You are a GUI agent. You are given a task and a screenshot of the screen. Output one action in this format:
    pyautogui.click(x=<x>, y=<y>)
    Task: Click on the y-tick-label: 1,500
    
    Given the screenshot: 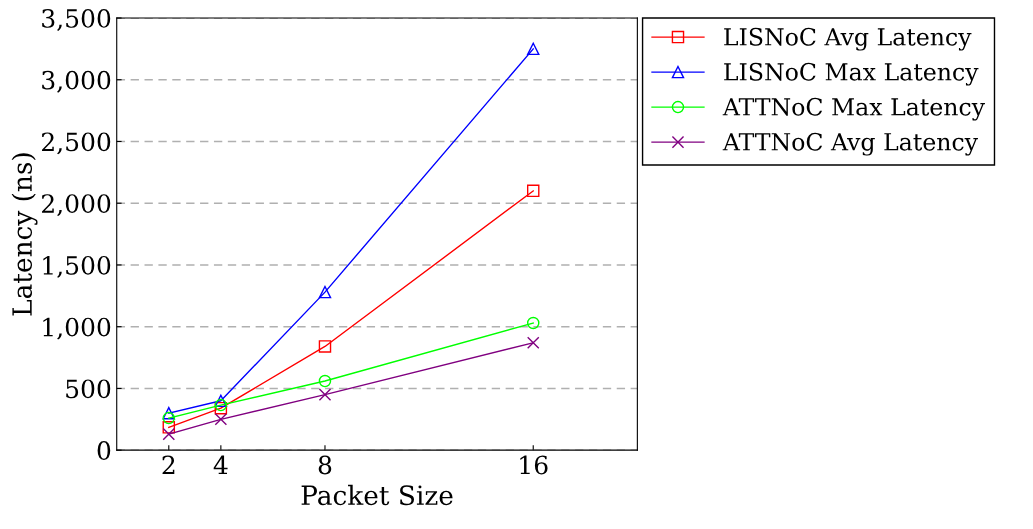 What is the action you would take?
    pyautogui.click(x=77, y=266)
    